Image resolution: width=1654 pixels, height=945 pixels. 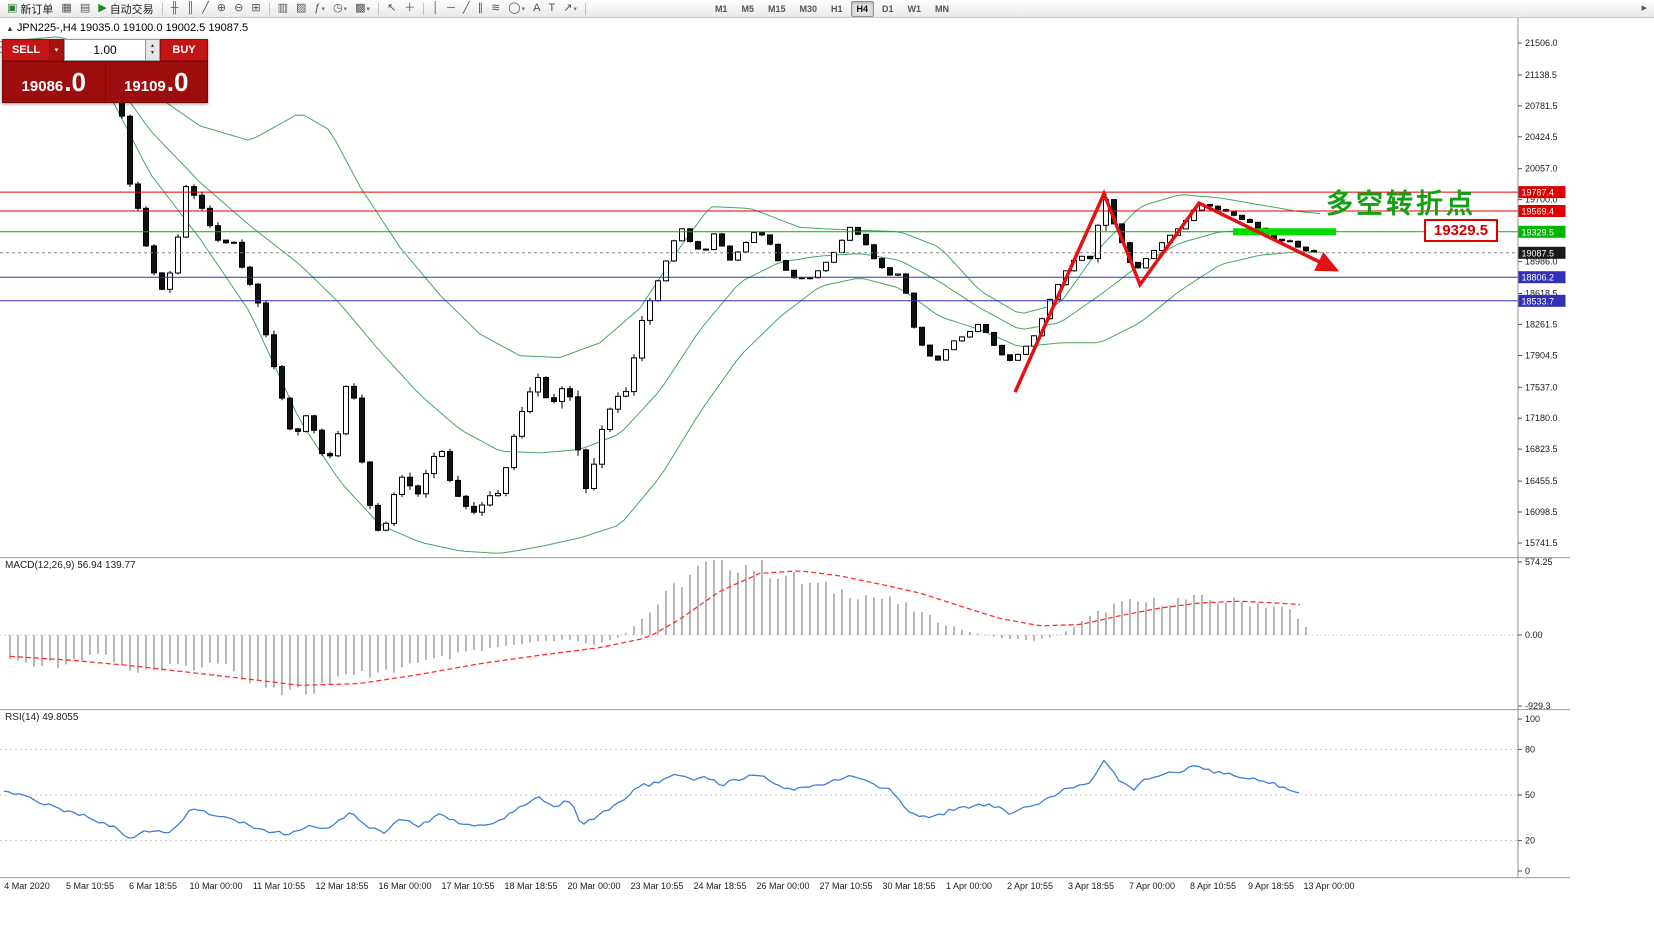 What do you see at coordinates (190, 8) in the screenshot?
I see `candlestick-chart-button: ║` at bounding box center [190, 8].